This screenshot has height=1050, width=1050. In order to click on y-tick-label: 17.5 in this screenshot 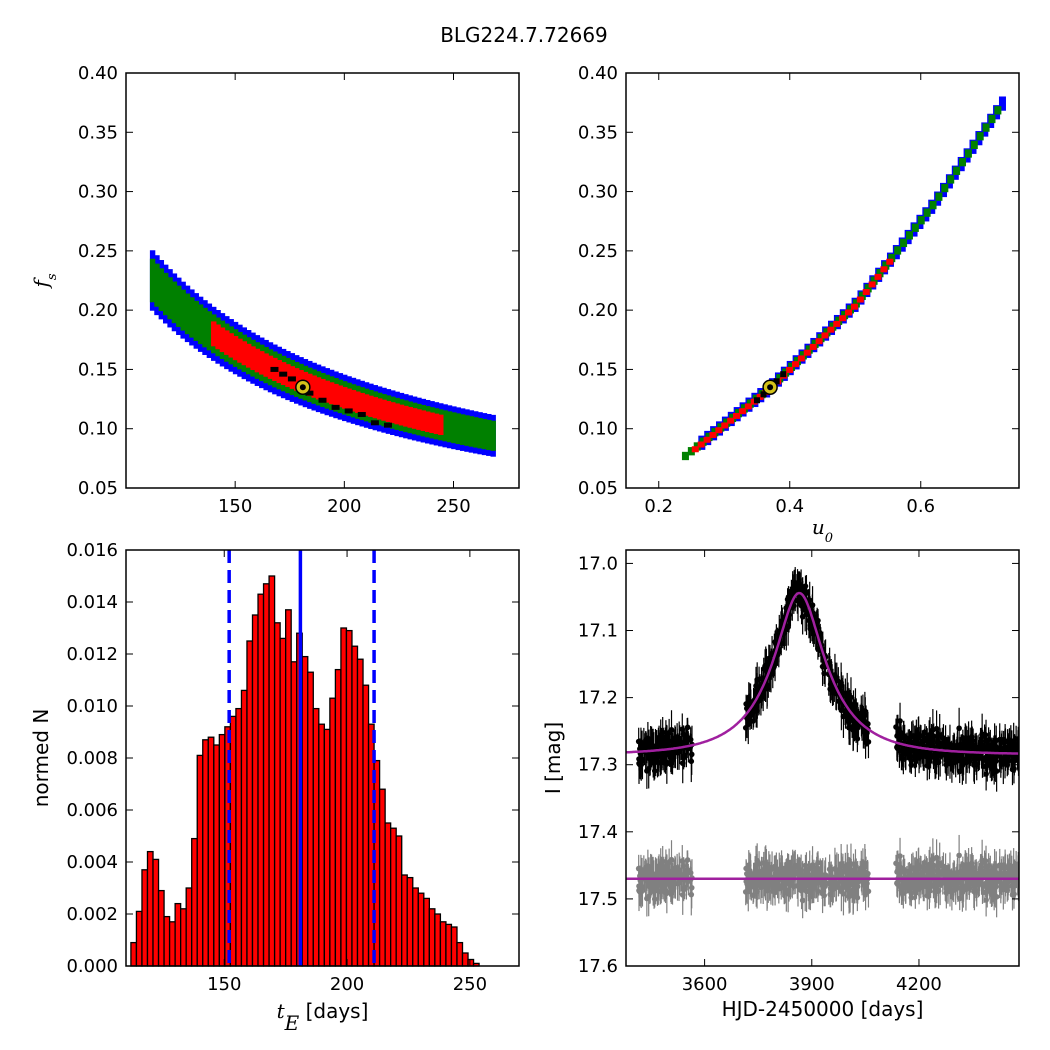, I will do `click(598, 899)`.